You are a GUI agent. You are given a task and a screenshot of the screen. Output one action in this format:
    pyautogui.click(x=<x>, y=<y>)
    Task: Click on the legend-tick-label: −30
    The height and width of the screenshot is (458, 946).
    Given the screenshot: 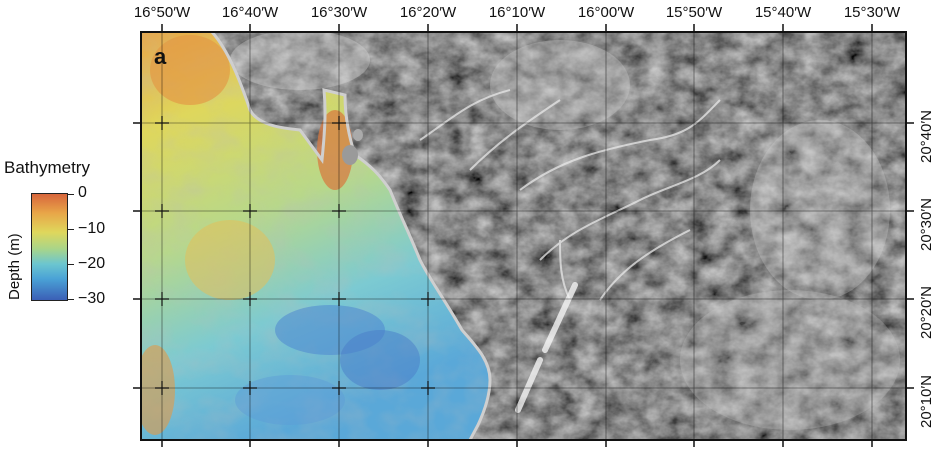 What is the action you would take?
    pyautogui.click(x=92, y=298)
    